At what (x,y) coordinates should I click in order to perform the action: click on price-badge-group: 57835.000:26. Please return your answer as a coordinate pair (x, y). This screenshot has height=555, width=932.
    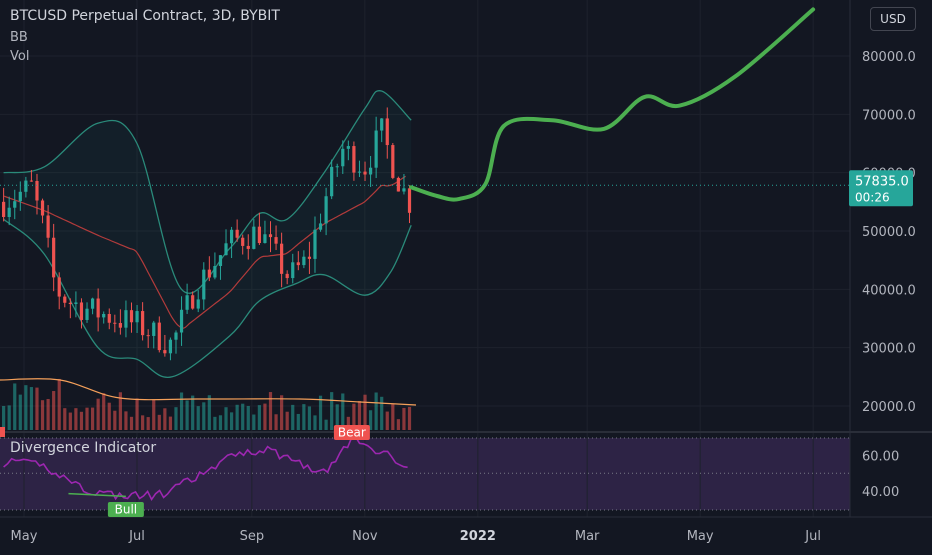
    Looking at the image, I should click on (881, 188).